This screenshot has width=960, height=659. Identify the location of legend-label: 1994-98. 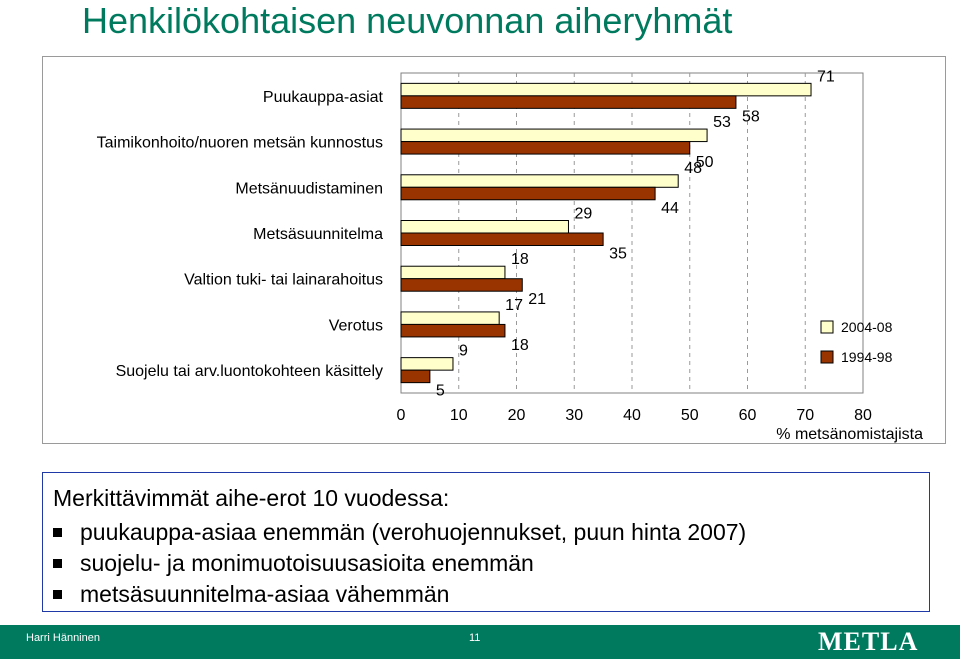
(867, 357).